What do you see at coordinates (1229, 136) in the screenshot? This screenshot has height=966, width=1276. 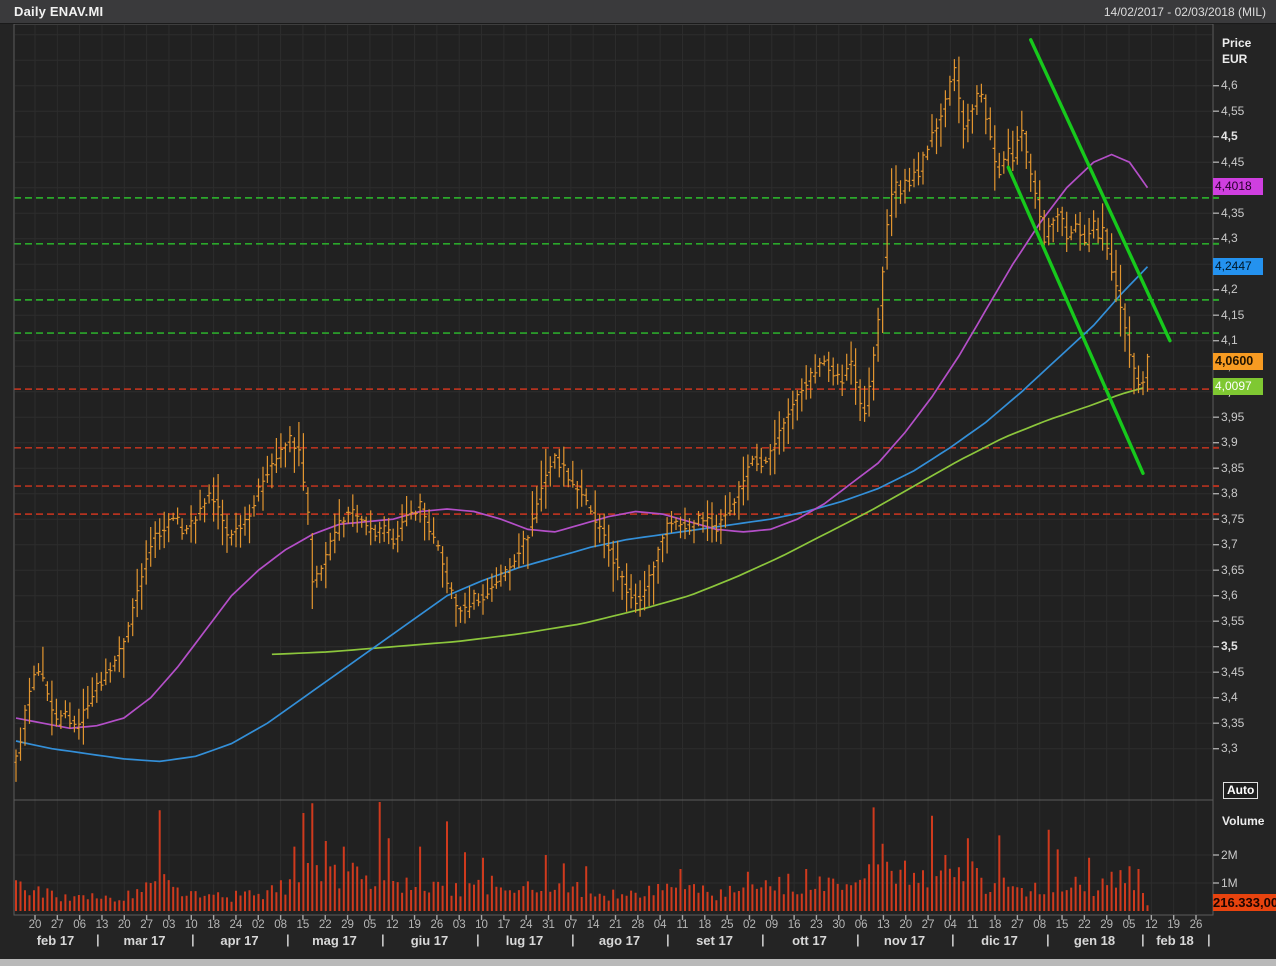 I see `price-tick-label: 4,5` at bounding box center [1229, 136].